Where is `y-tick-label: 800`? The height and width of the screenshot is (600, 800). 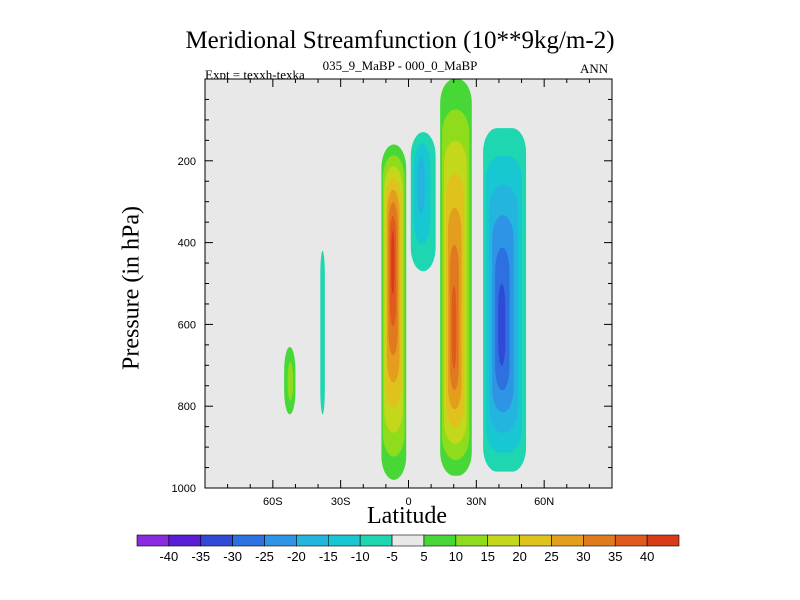
y-tick-label: 800 is located at coordinates (187, 407).